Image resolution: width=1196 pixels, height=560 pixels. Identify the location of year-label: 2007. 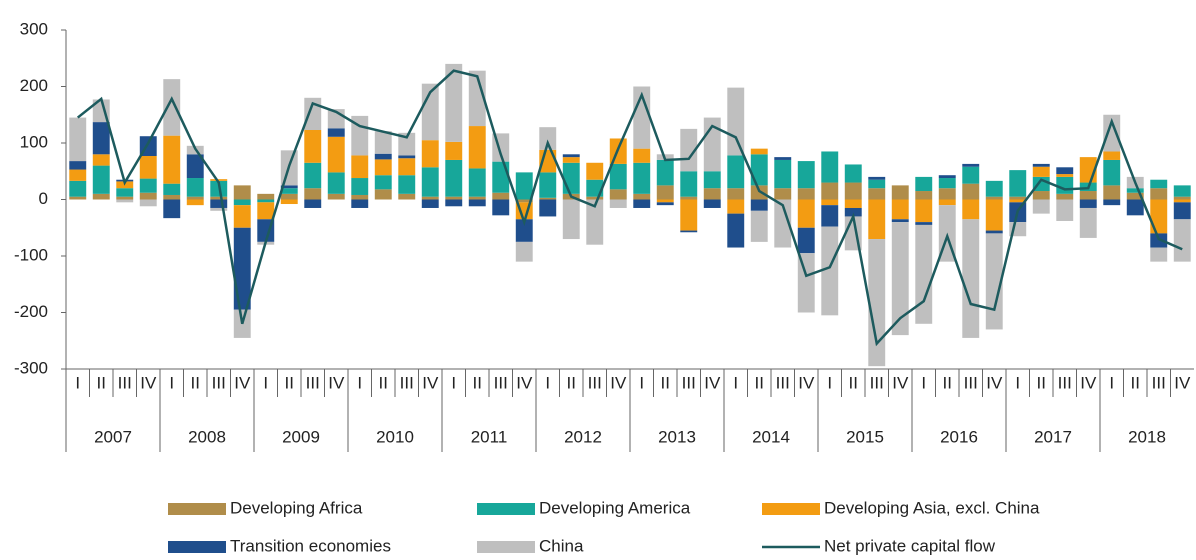
(113, 436).